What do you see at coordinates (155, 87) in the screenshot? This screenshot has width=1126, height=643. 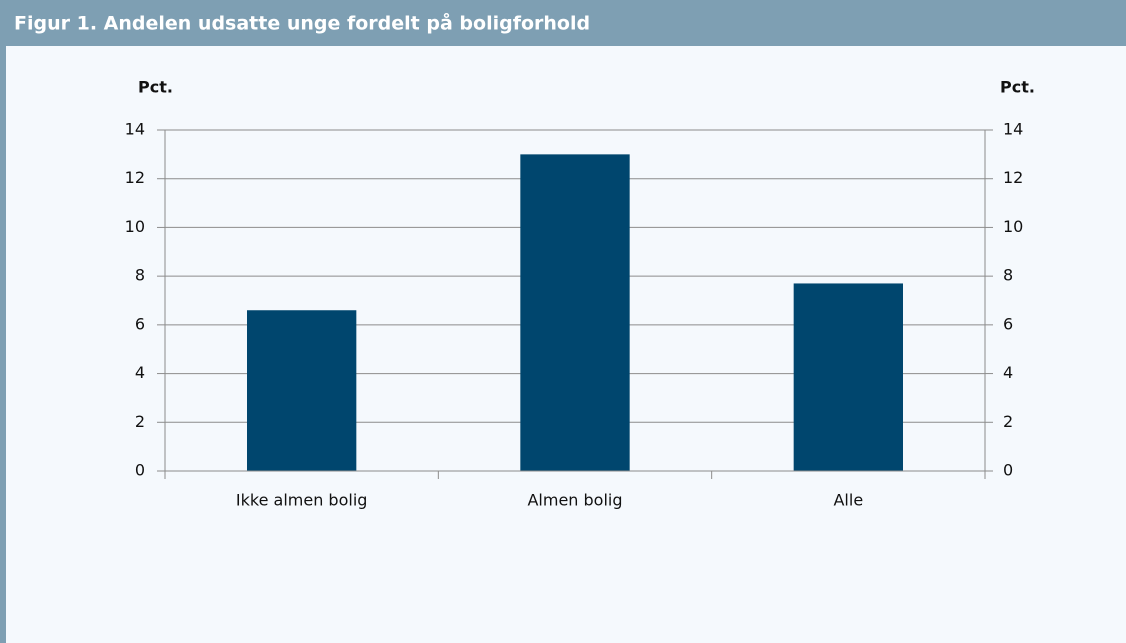 I see `y-axis-label: Pct.` at bounding box center [155, 87].